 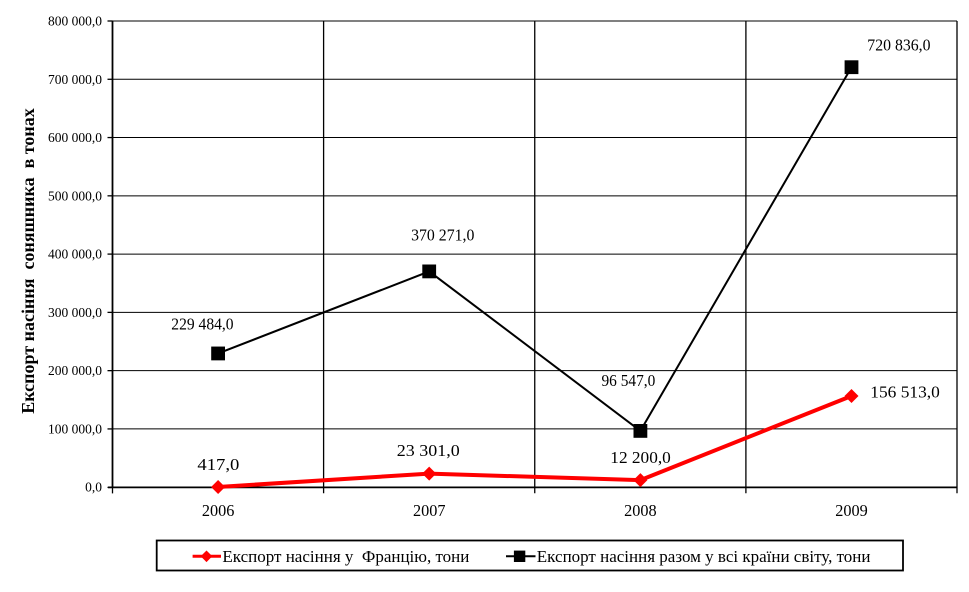 What do you see at coordinates (640, 457) in the screenshot?
I see `svg-text: 12 200,0` at bounding box center [640, 457].